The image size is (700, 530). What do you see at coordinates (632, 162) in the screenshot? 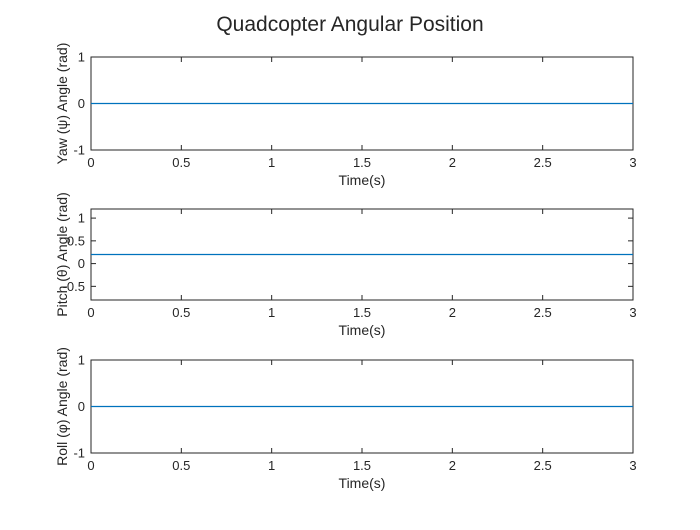
I see `yaw-x-tick-label: 3` at bounding box center [632, 162].